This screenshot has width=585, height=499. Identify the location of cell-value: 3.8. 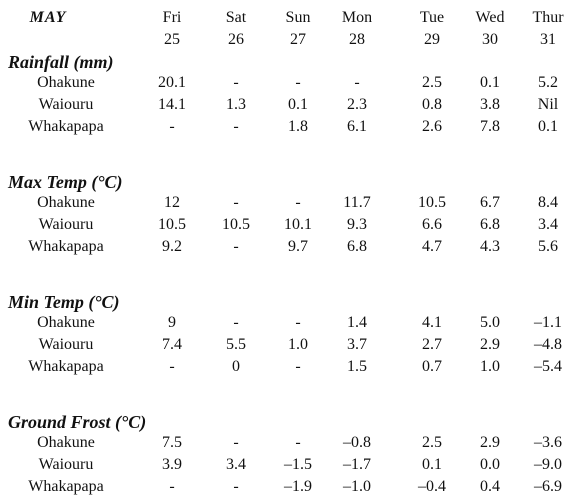
(490, 104).